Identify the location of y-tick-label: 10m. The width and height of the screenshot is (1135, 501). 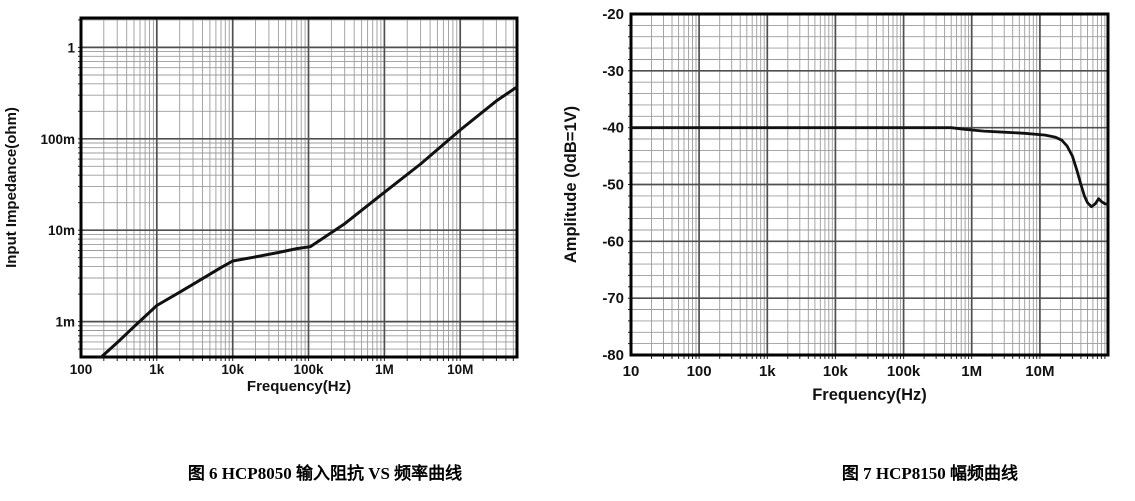
(61, 230).